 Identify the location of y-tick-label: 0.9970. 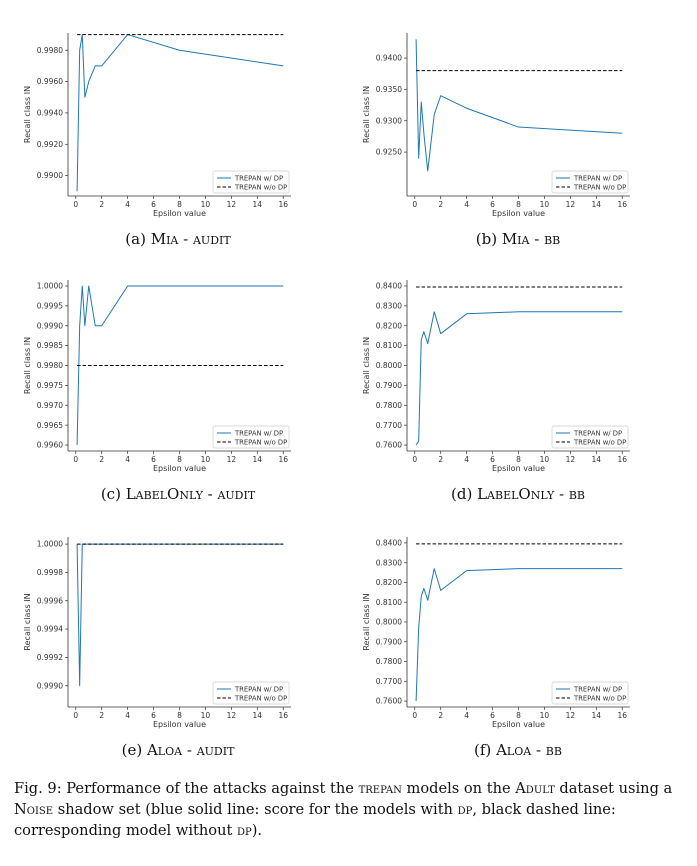
(50, 405).